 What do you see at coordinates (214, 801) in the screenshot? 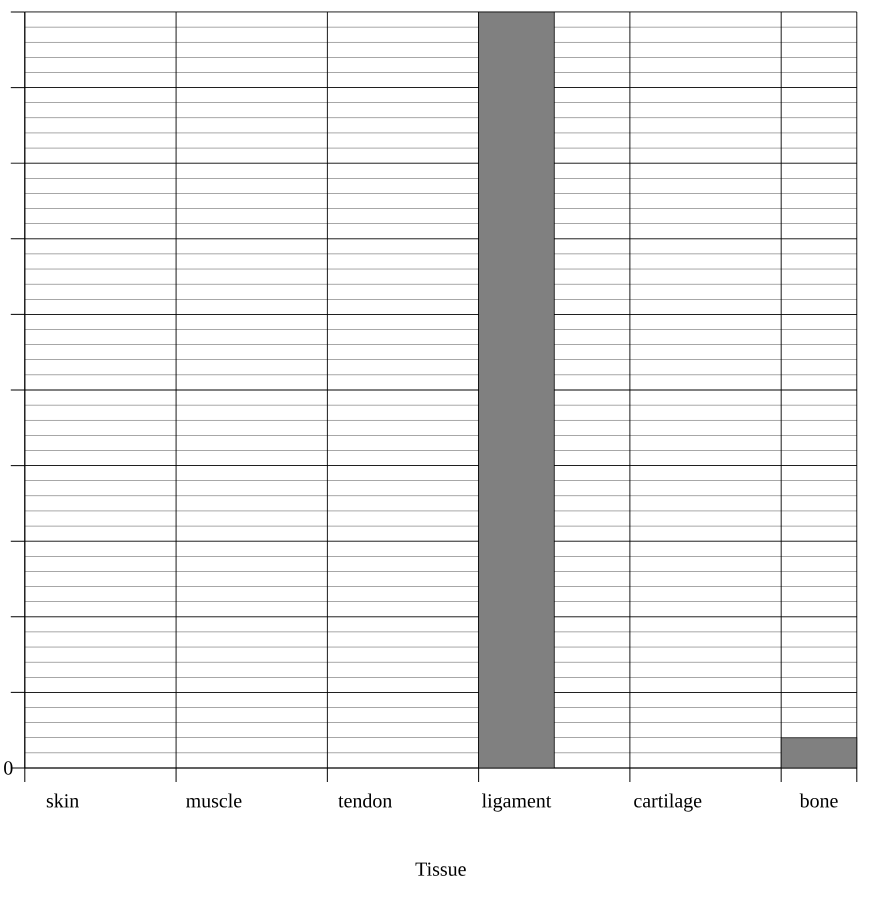
I see `x-tick-label: muscle` at bounding box center [214, 801].